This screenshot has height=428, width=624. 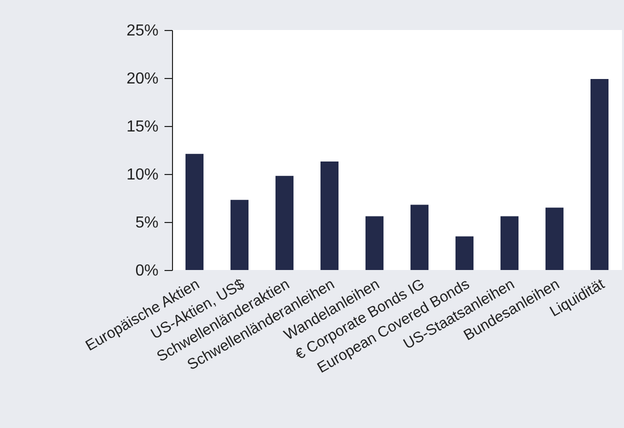 What do you see at coordinates (142, 127) in the screenshot?
I see `y-tick-label: 15%` at bounding box center [142, 127].